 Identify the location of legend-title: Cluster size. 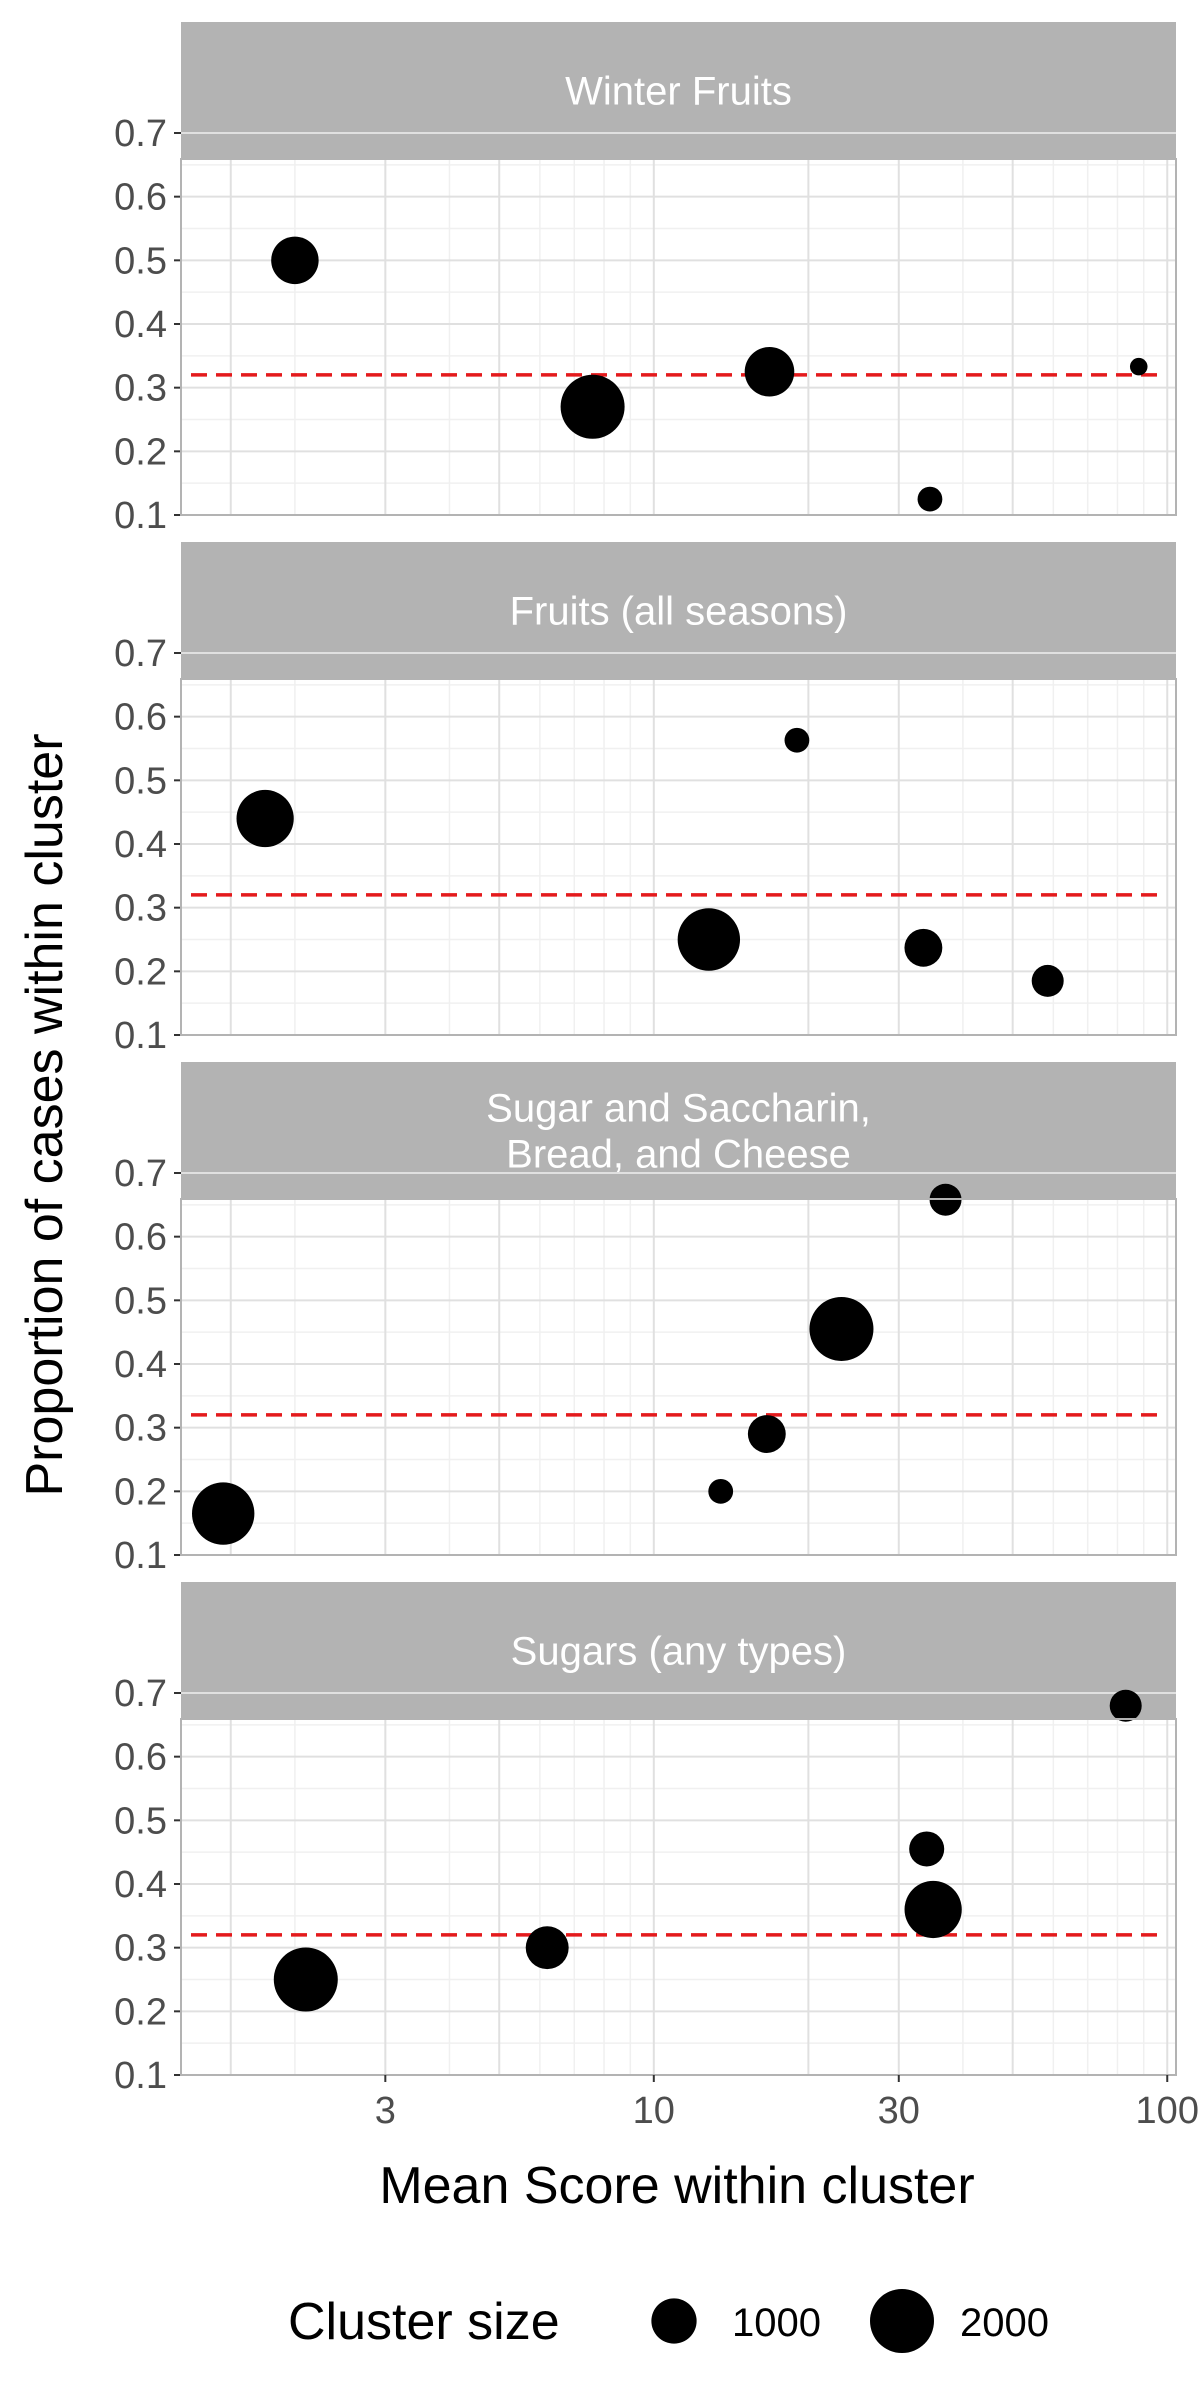
(424, 2322).